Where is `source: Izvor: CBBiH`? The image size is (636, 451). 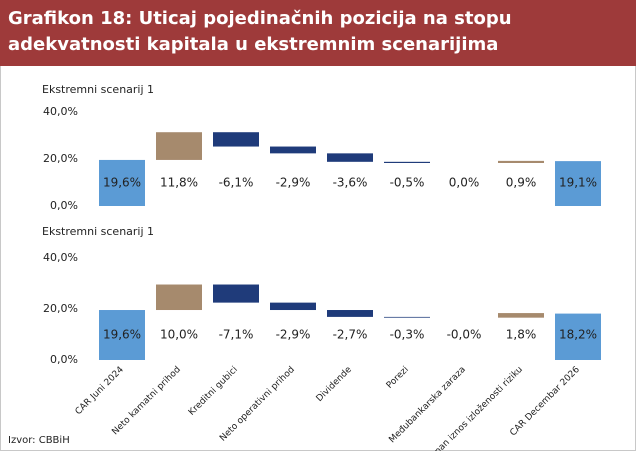 source: Izvor: CBBiH is located at coordinates (39, 440).